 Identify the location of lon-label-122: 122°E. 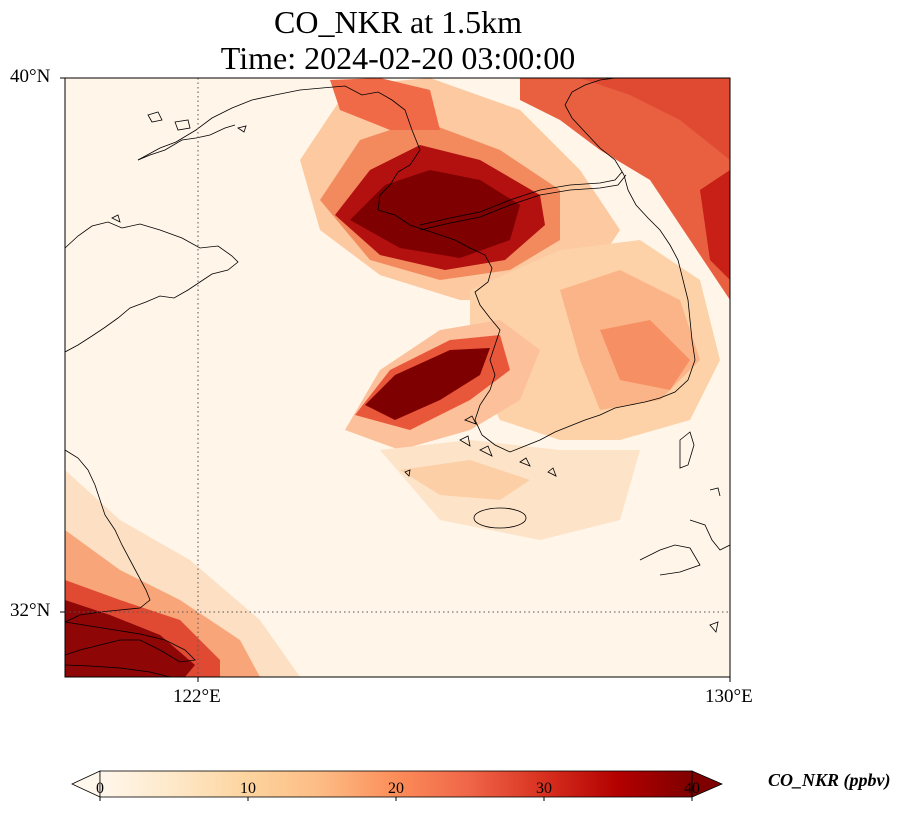
(197, 696).